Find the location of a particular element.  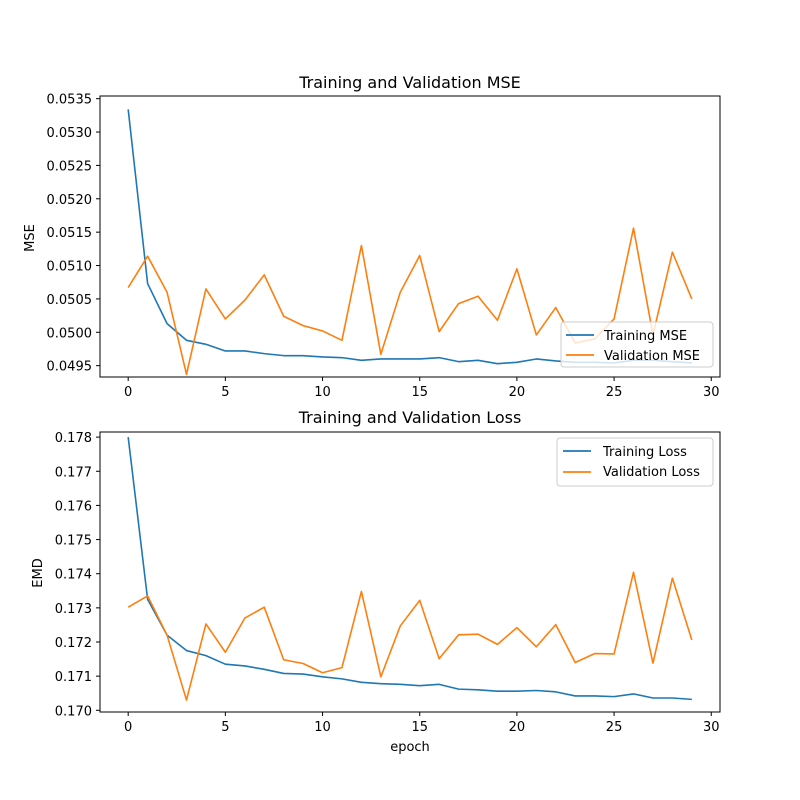

y-tick-label: 0.0510 is located at coordinates (70, 267).